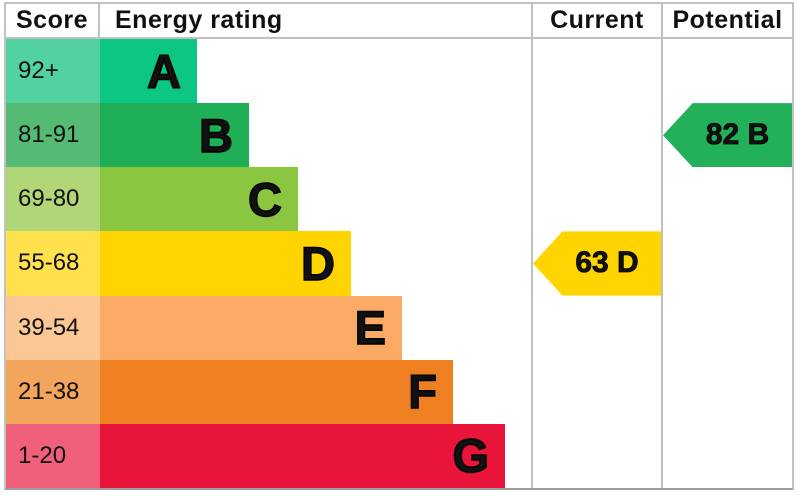 The height and width of the screenshot is (496, 800). What do you see at coordinates (53, 391) in the screenshot?
I see `score-range-f: 21-38` at bounding box center [53, 391].